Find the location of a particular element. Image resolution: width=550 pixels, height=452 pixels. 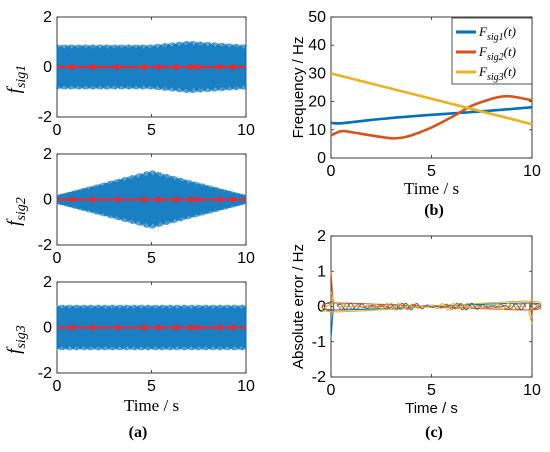

y-axis-label-sub: sig3 is located at coordinates (21, 336).